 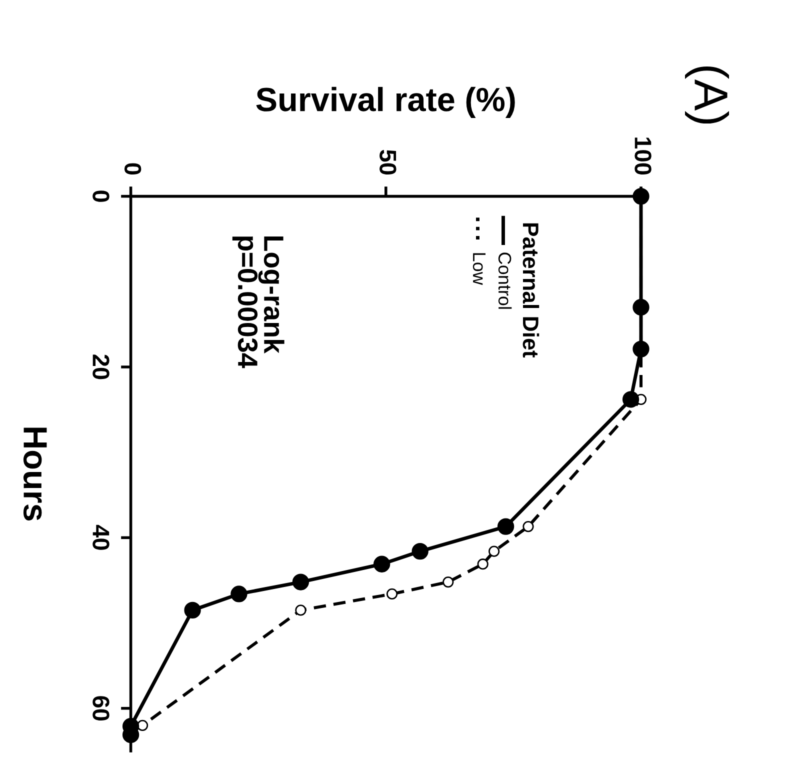 What do you see at coordinates (505, 280) in the screenshot?
I see `legend-label: Control` at bounding box center [505, 280].